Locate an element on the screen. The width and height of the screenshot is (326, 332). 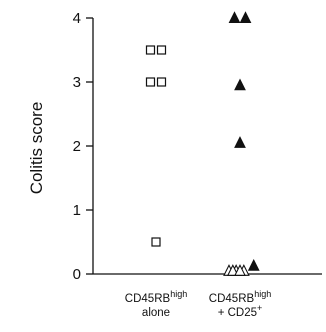
y-tick-label: 4 is located at coordinates (77, 18).